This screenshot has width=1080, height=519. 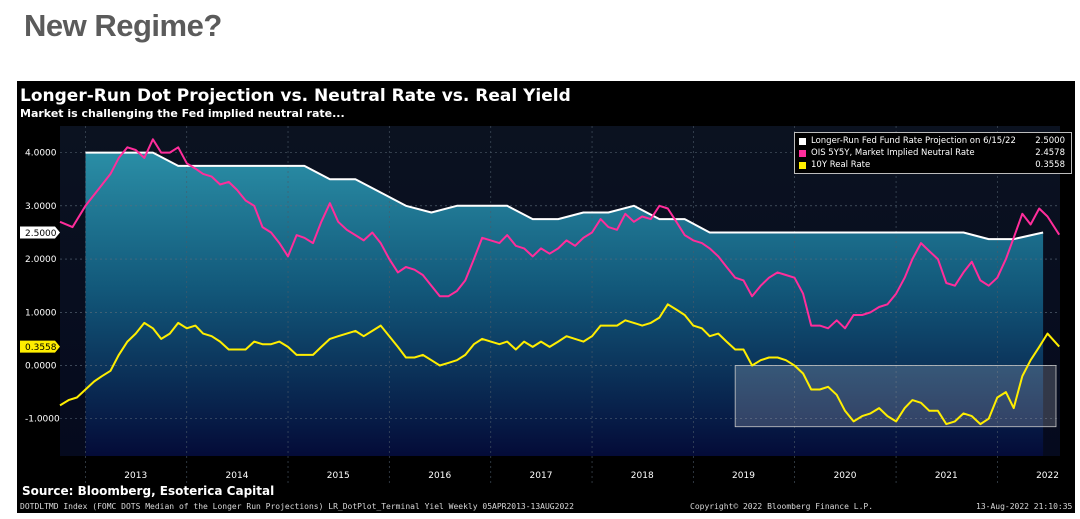 I want to click on x-tick-label: 2015, so click(x=338, y=476).